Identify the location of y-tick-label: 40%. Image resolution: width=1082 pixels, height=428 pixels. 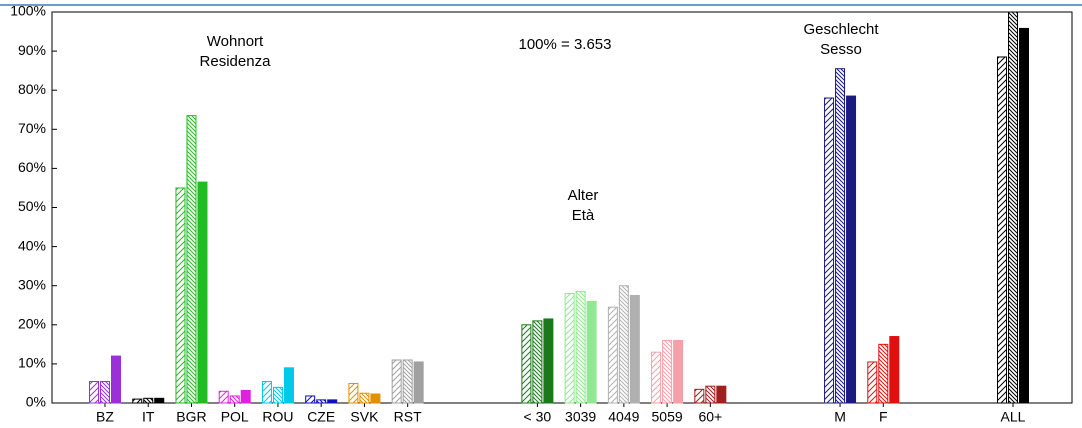
(32, 245).